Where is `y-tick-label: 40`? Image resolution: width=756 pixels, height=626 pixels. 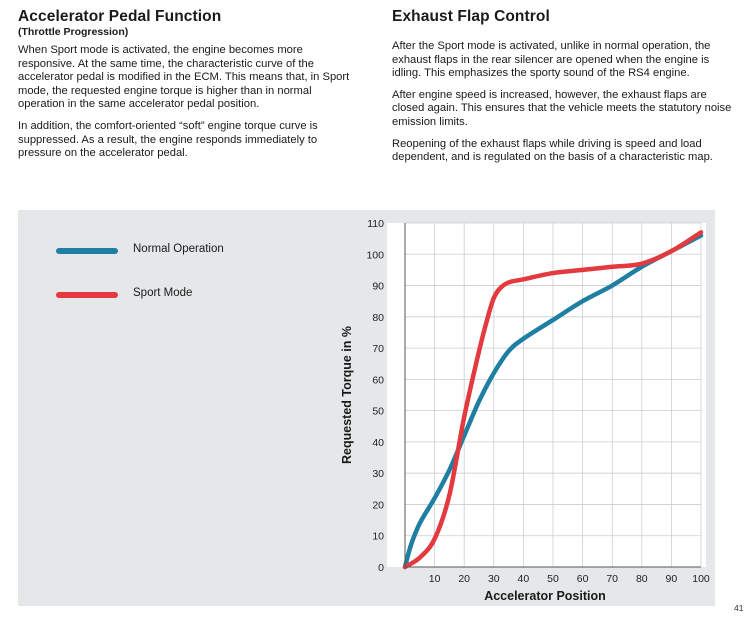 y-tick-label: 40 is located at coordinates (378, 443).